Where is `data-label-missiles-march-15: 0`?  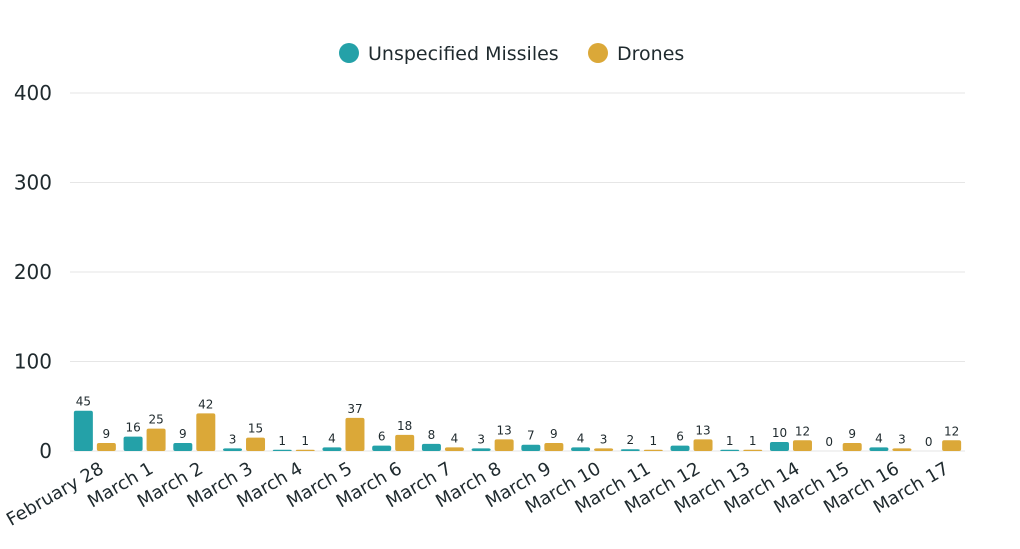 data-label-missiles-march-15: 0 is located at coordinates (829, 442).